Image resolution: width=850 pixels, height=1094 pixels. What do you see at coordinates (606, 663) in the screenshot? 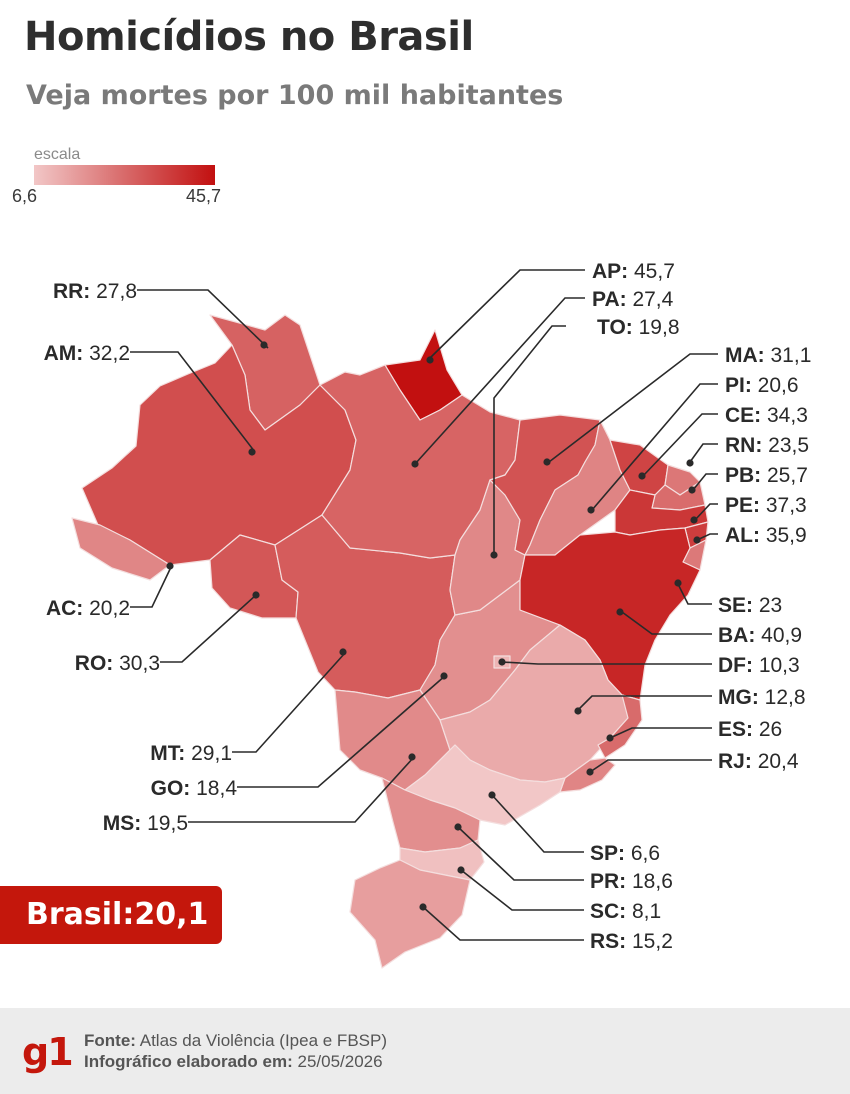
I see `leader-line-df` at bounding box center [606, 663].